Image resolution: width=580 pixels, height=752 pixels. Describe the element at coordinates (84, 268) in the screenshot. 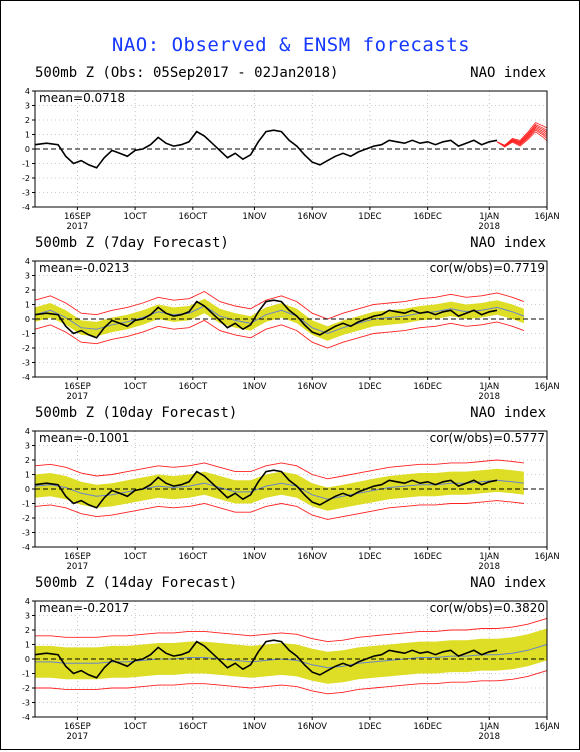

I see `mean-label: mean=-0.0213` at that location.